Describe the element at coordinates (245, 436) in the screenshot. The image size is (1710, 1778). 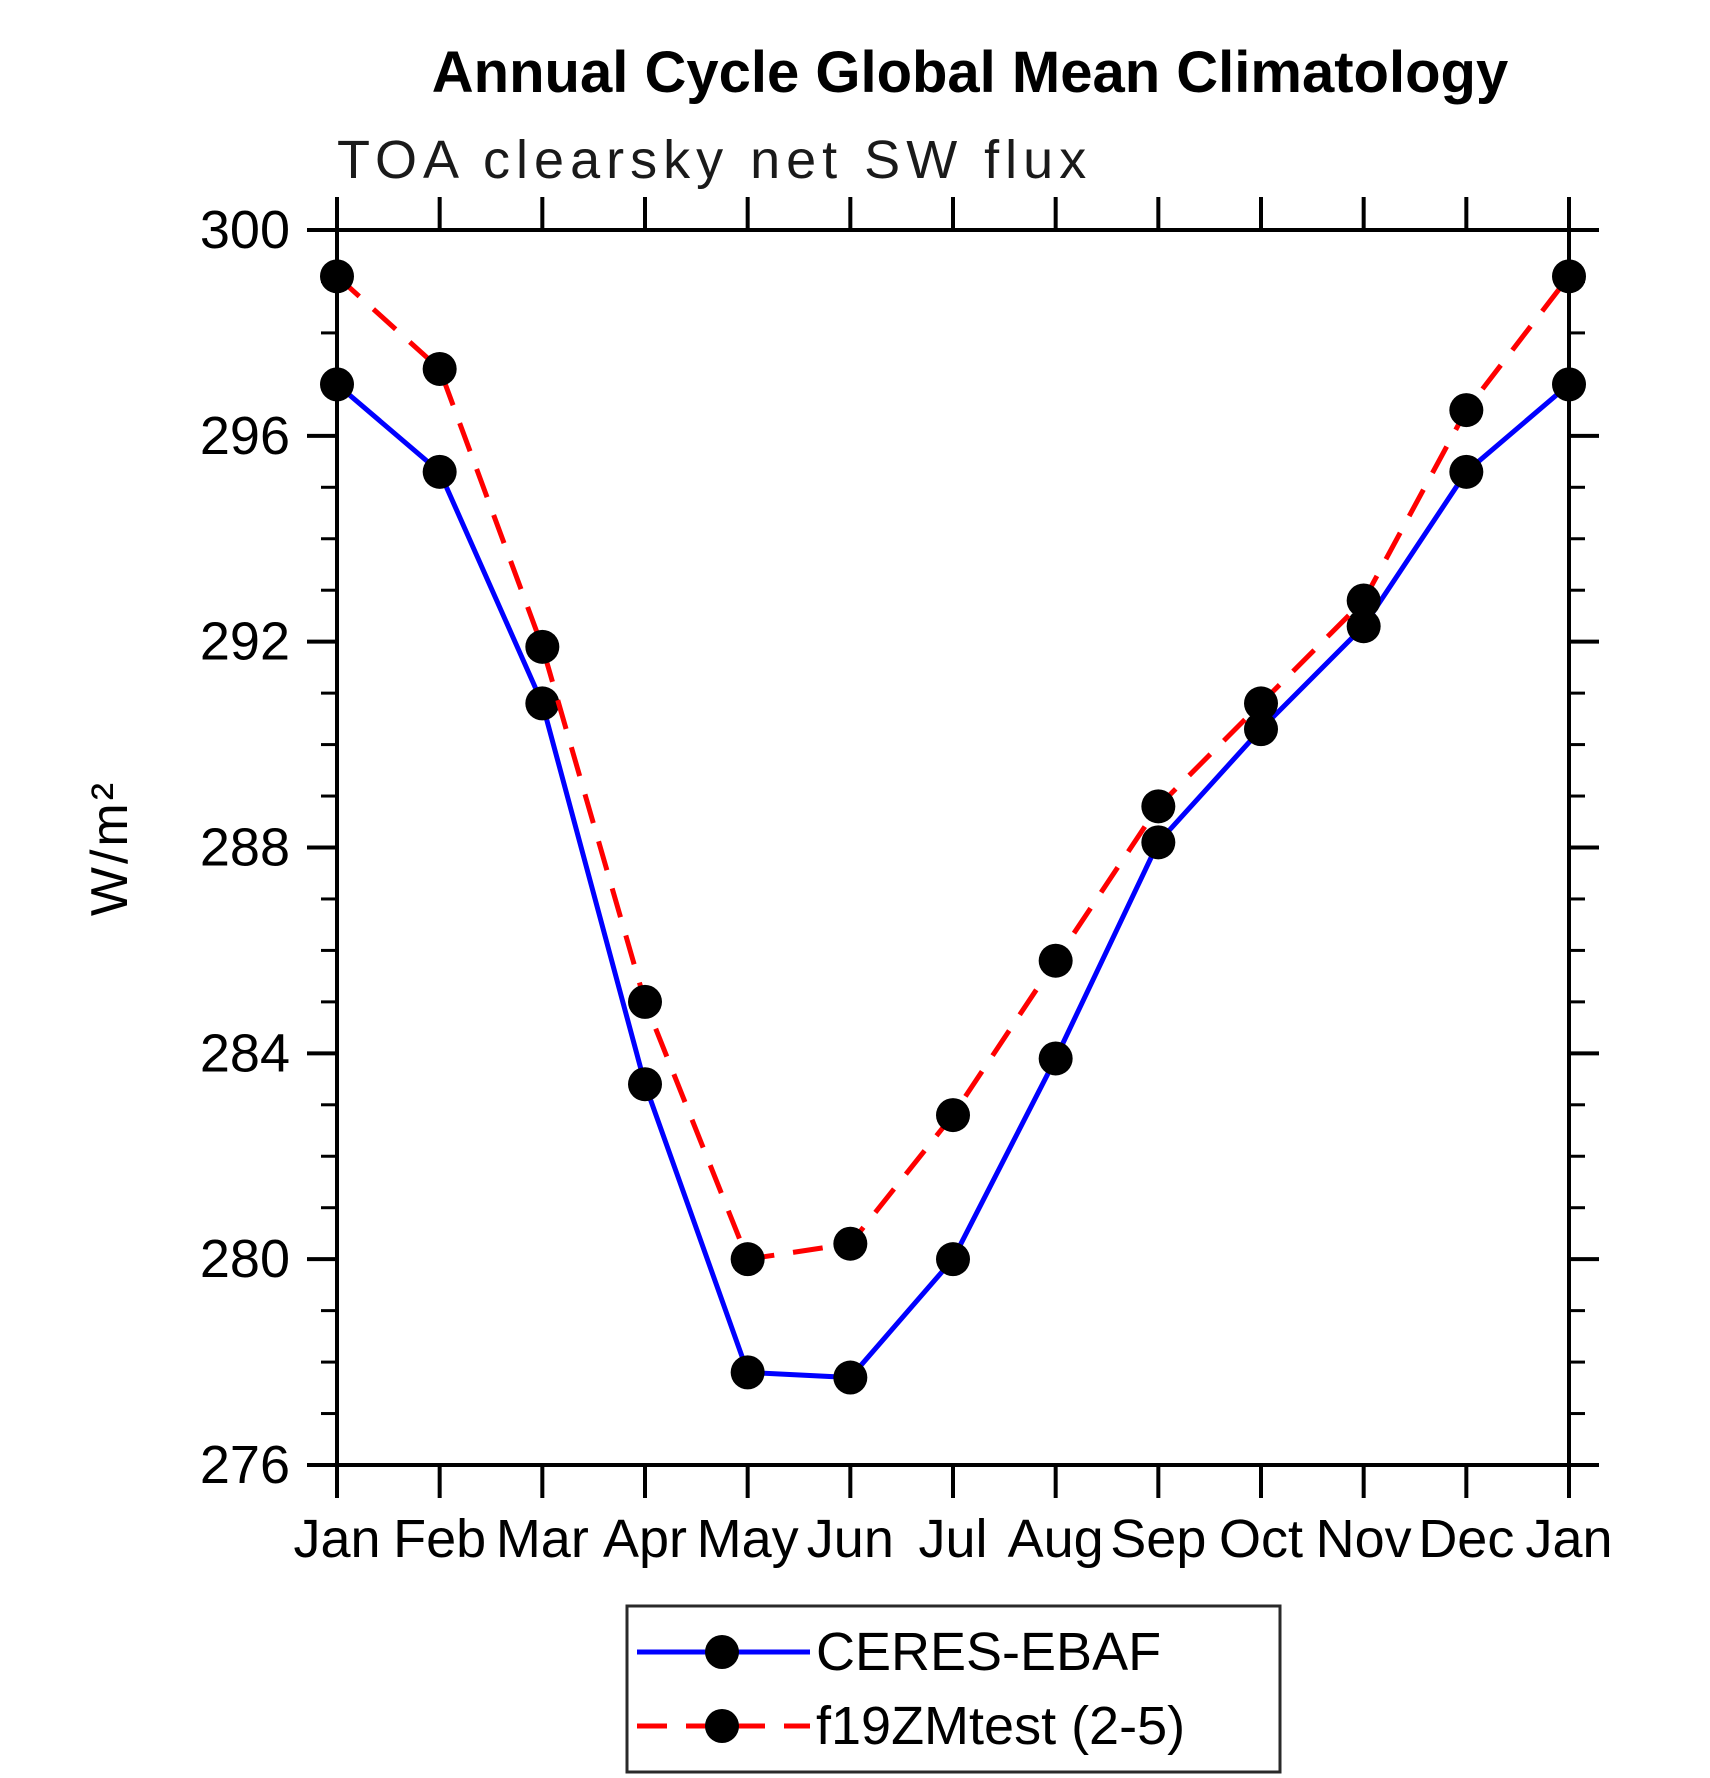
I see `y-axis-tick-label: 296` at that location.